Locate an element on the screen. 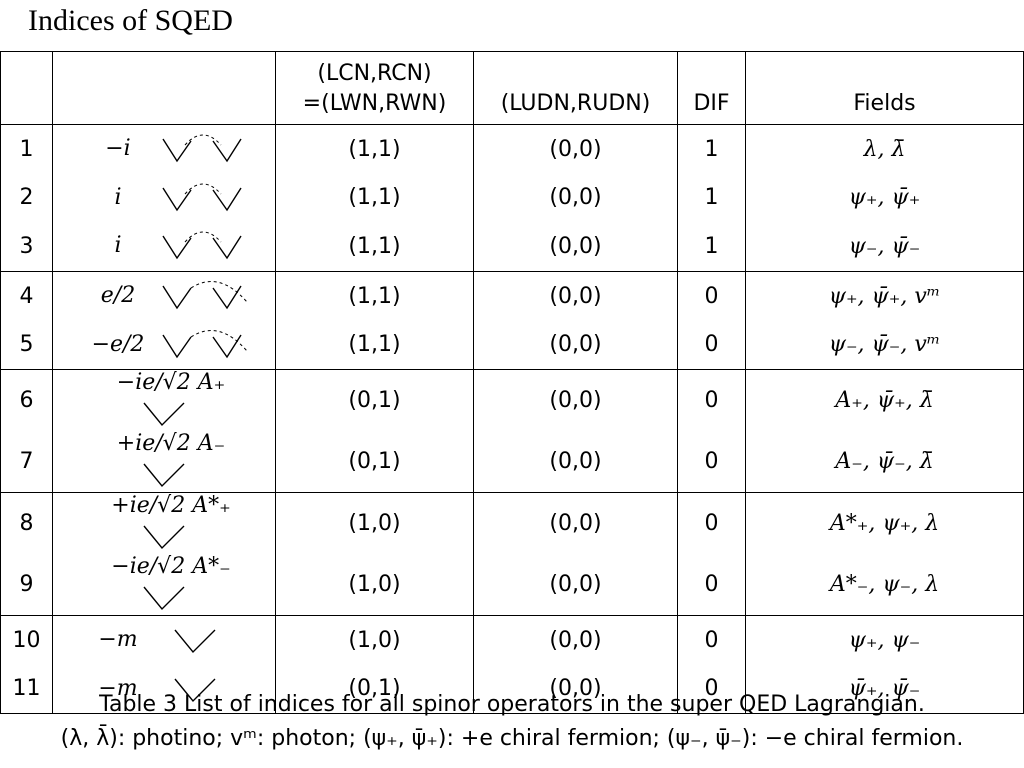 The height and width of the screenshot is (768, 1024). row-number: 10 is located at coordinates (26, 639).